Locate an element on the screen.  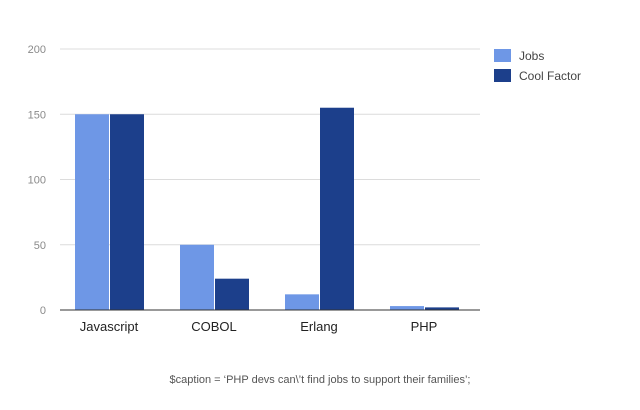
y-tick-label: 200 is located at coordinates (37, 50).